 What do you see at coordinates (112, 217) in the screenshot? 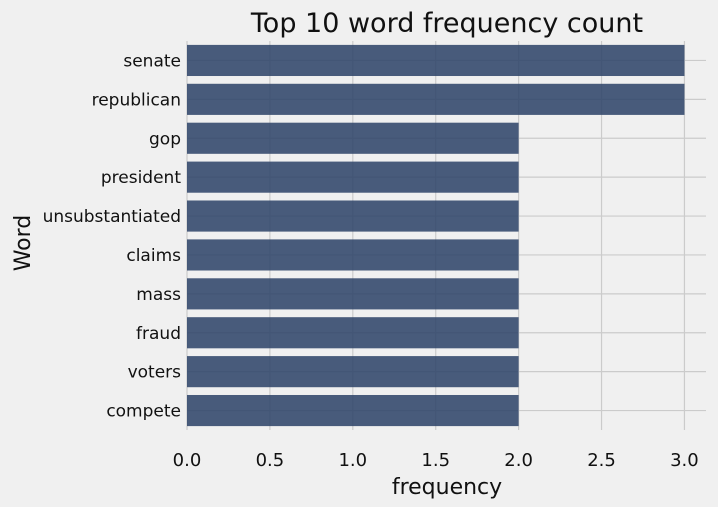
I see `y-tick-label-unsubstantiated: unsubstantiated` at bounding box center [112, 217].